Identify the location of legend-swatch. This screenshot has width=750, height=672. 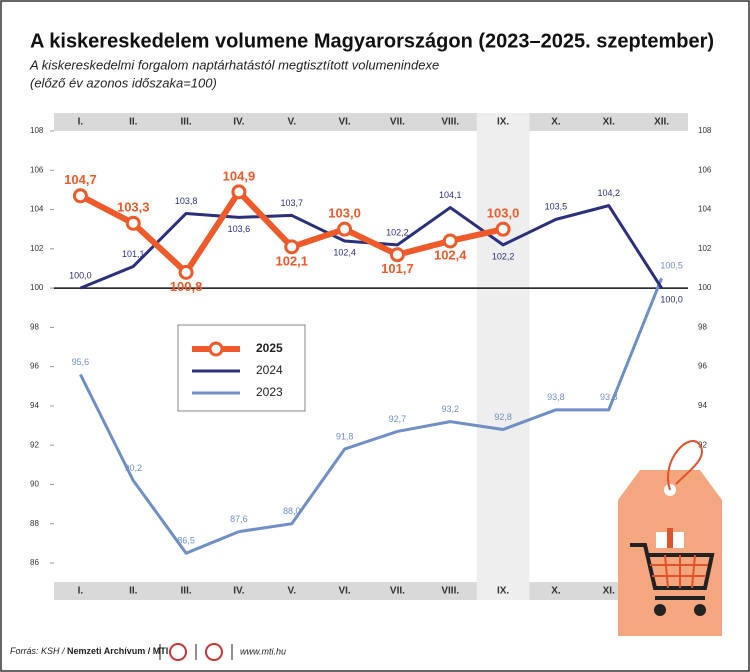
(216, 349).